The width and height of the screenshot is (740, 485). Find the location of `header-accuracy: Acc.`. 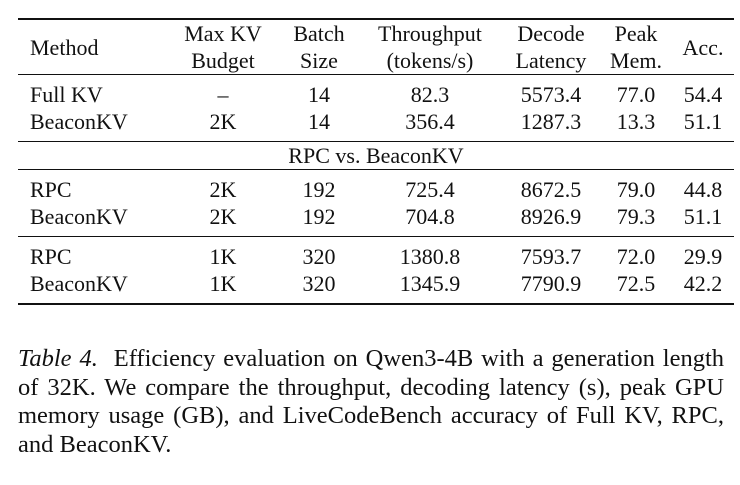

header-accuracy: Acc. is located at coordinates (703, 46).